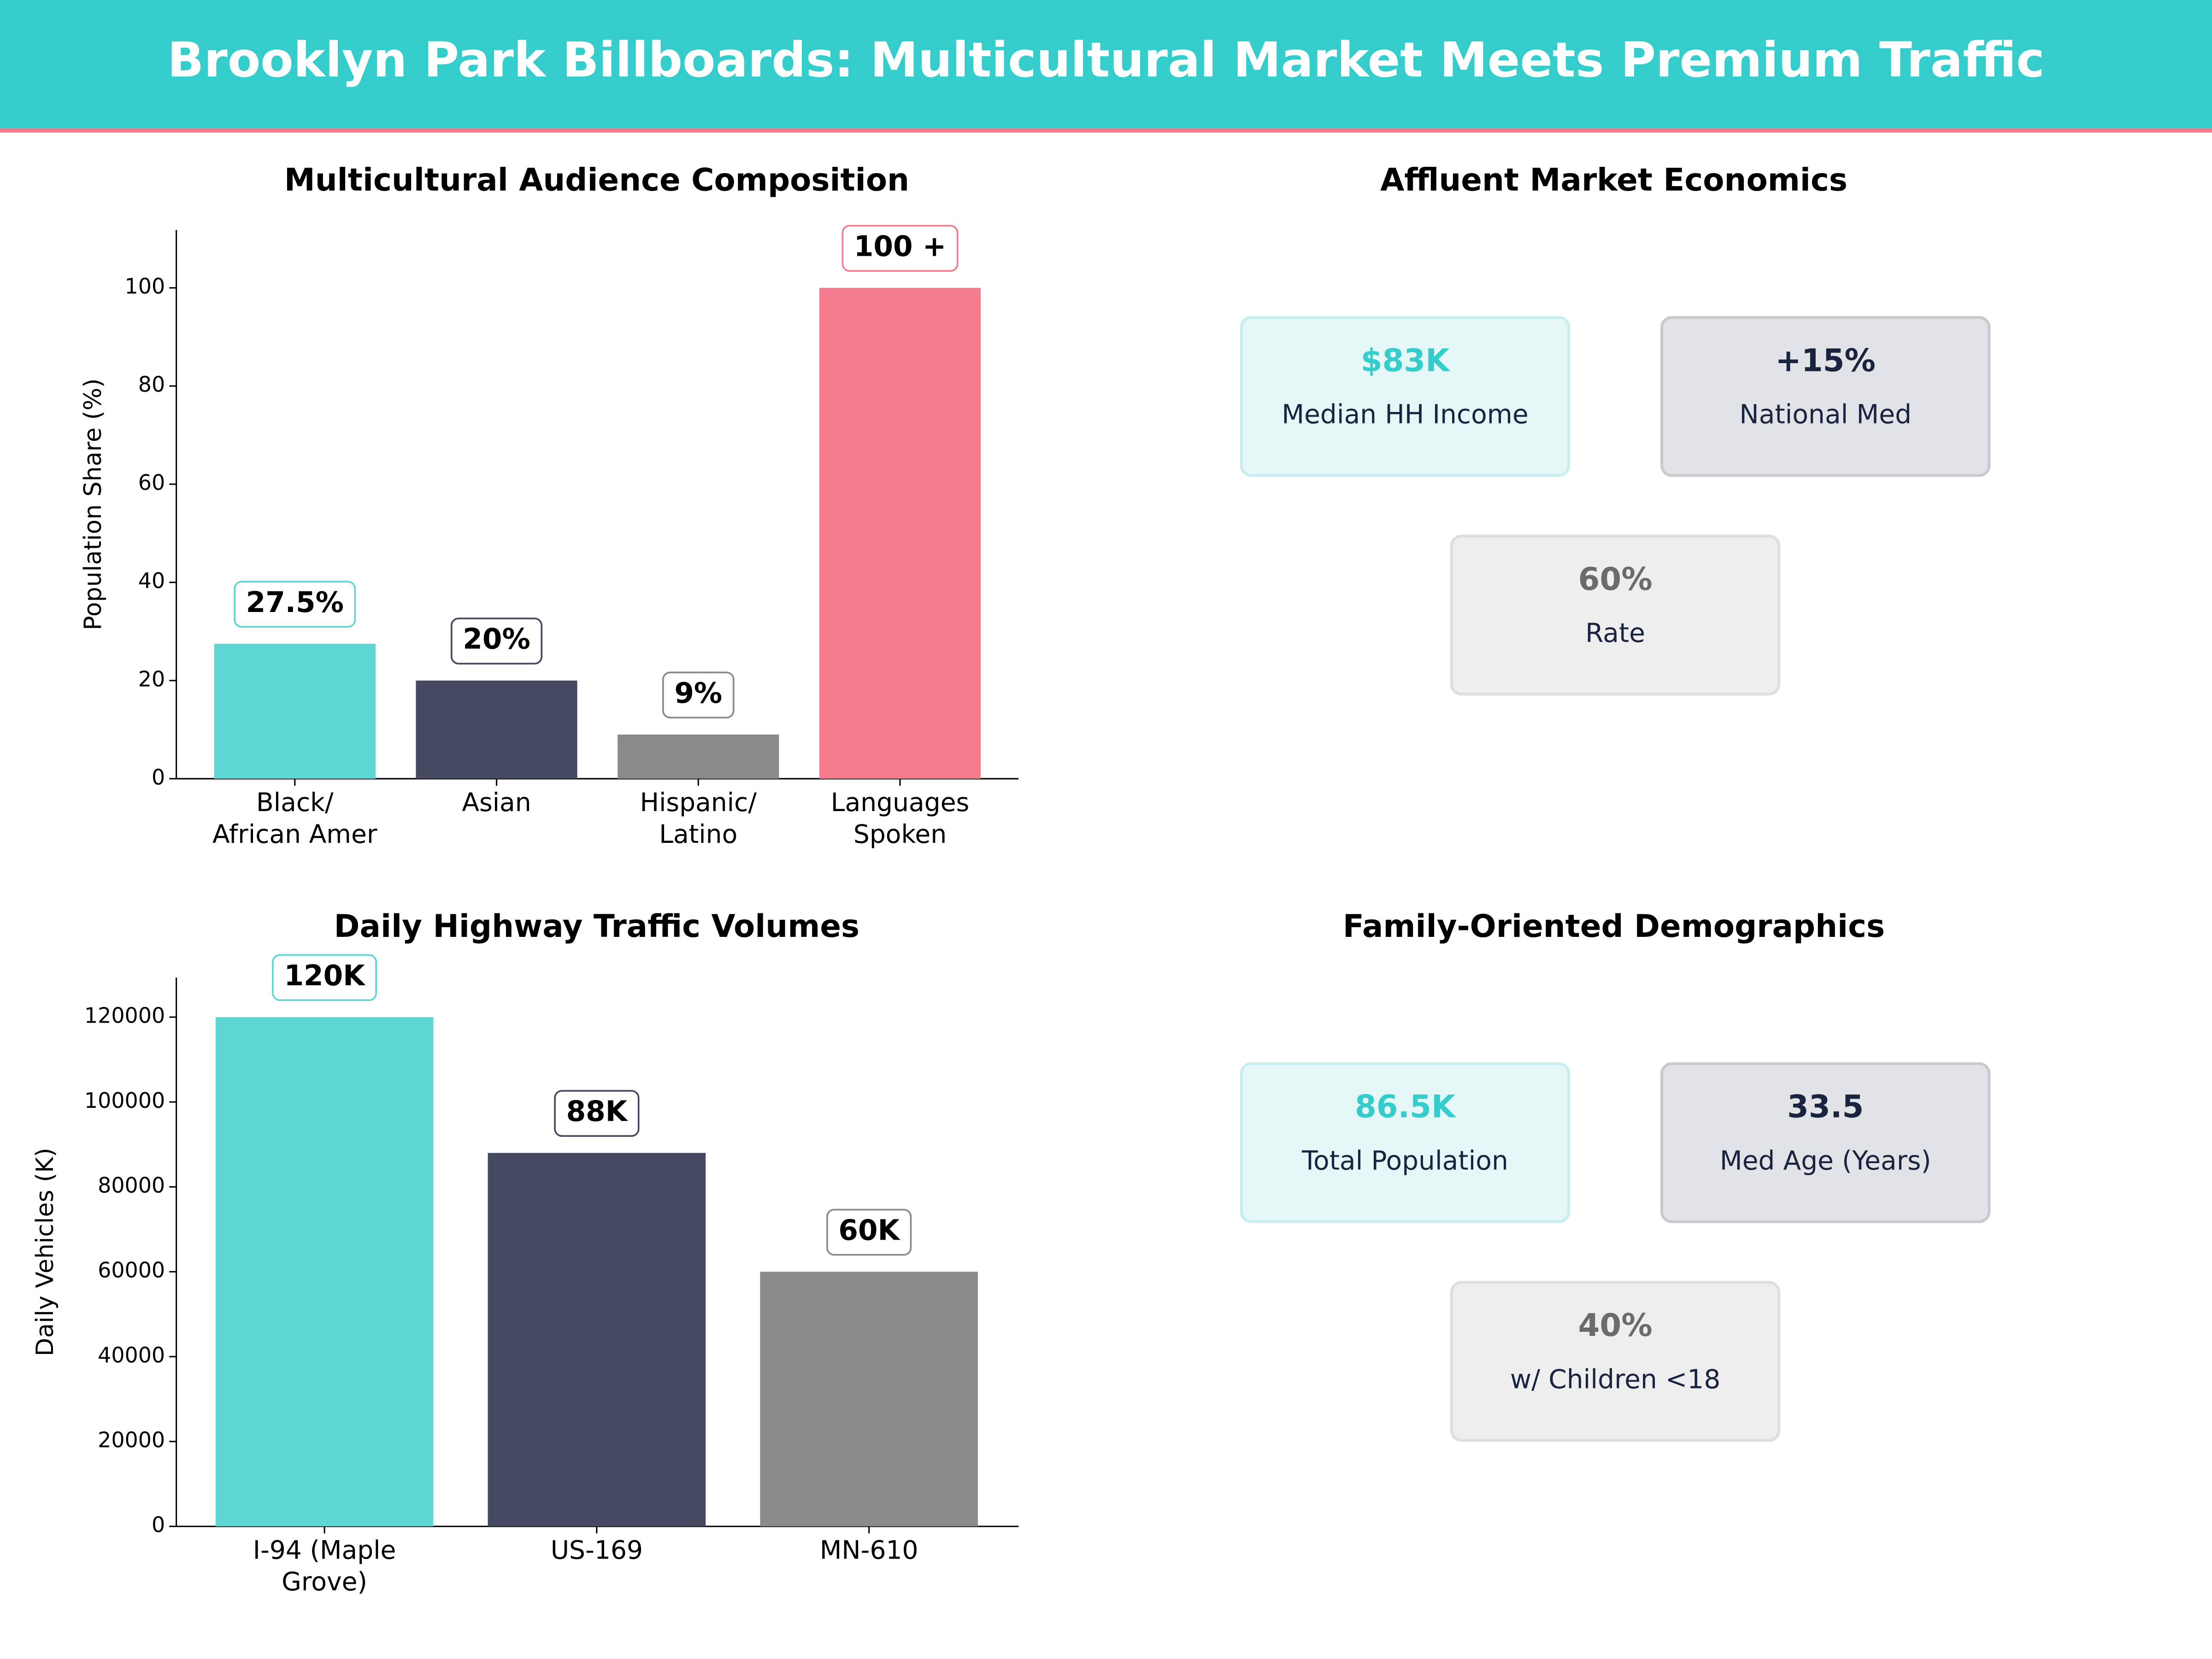 The height and width of the screenshot is (1659, 2212). Describe the element at coordinates (1615, 1325) in the screenshot. I see `stat-value: 40%` at that location.